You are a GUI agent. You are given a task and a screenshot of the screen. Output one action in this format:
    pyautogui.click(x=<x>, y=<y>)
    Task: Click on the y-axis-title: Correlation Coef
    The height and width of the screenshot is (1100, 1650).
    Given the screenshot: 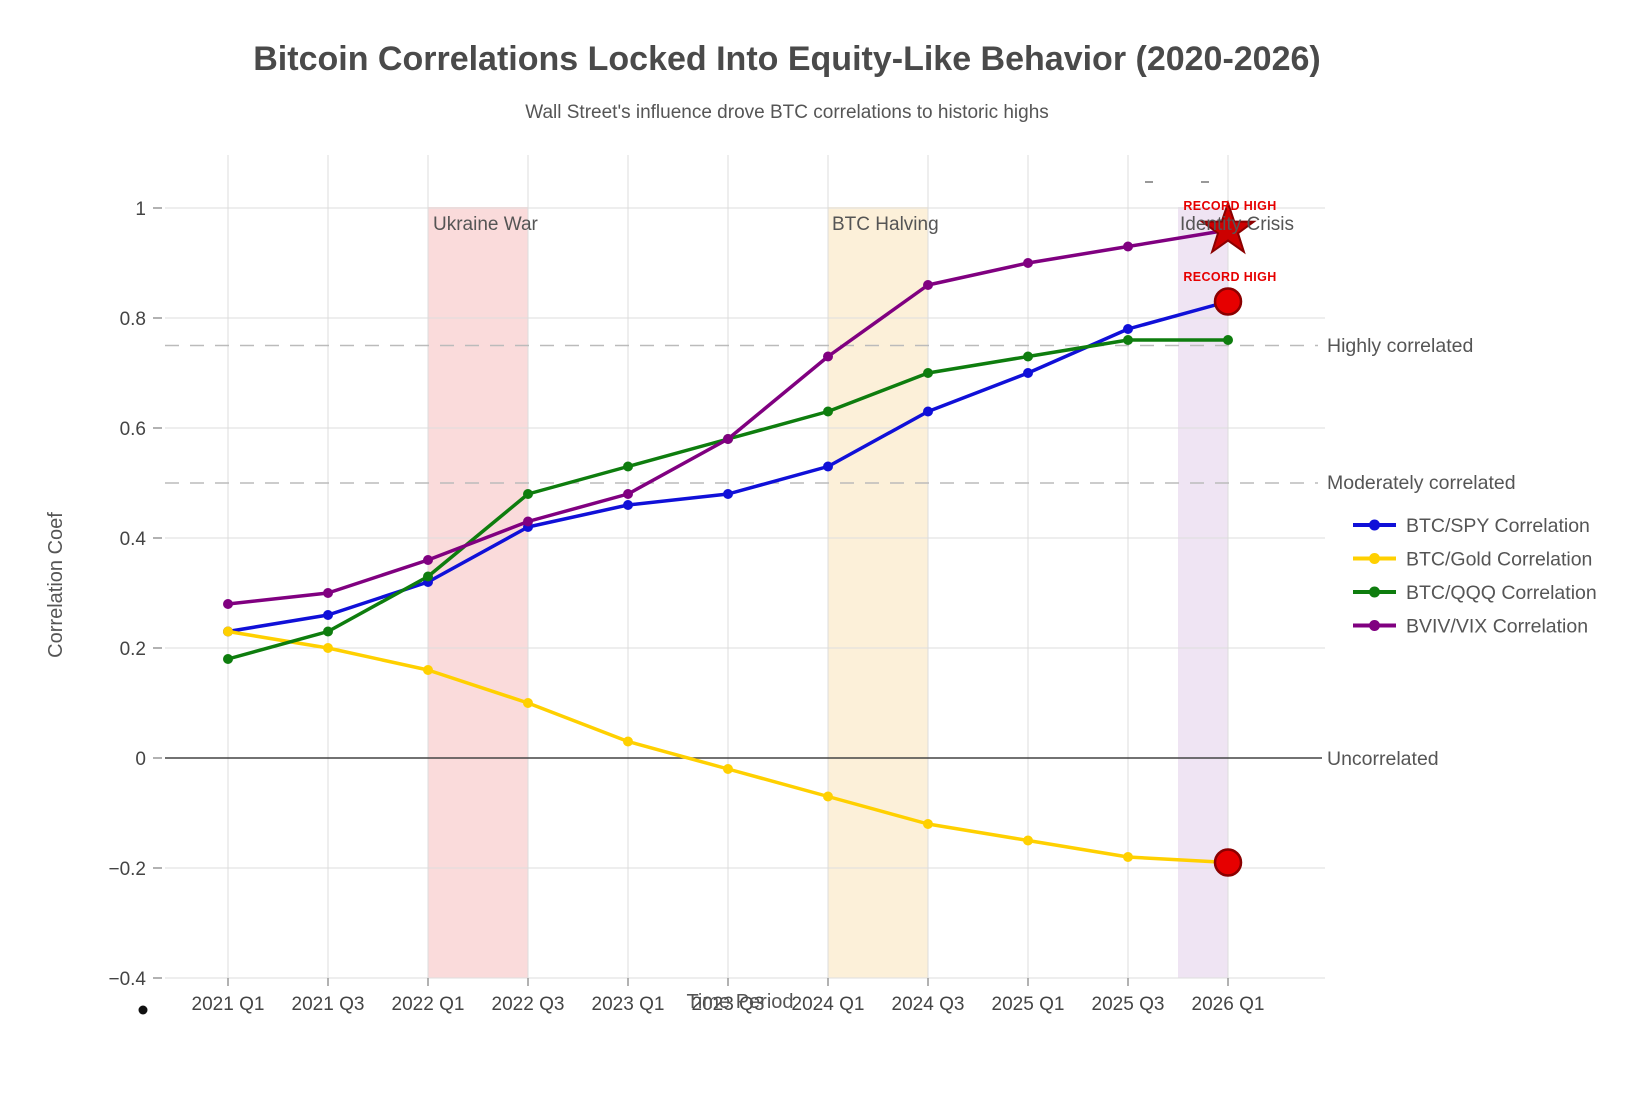 What is the action you would take?
    pyautogui.click(x=56, y=585)
    